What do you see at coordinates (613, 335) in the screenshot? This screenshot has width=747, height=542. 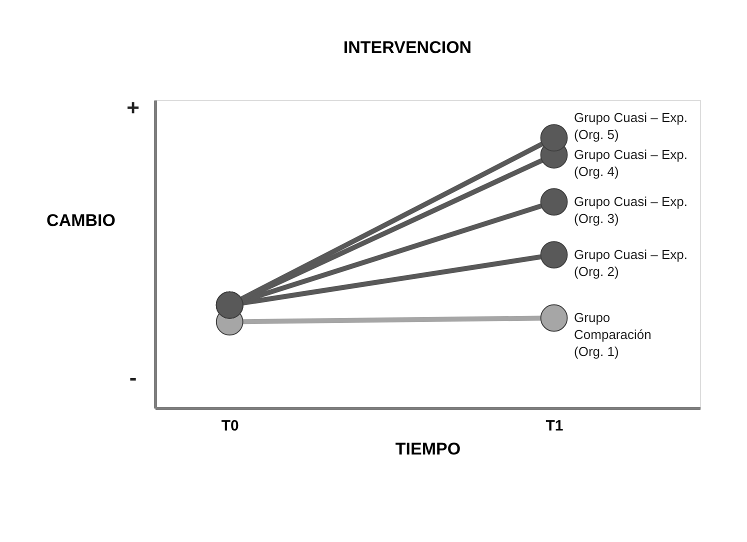 I see `series-label: Grupo Comparación (Org. 1)` at bounding box center [613, 335].